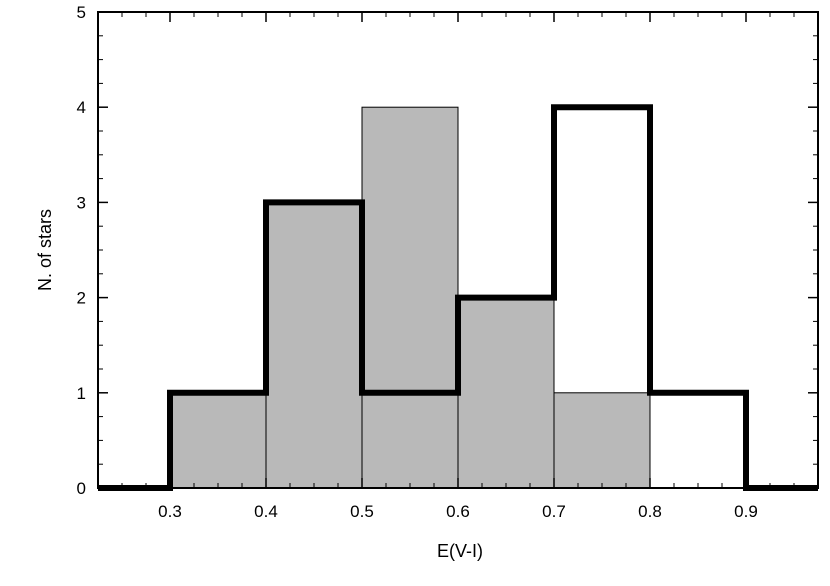 Image resolution: width=830 pixels, height=586 pixels. Describe the element at coordinates (746, 511) in the screenshot. I see `x-tick-label: 0.9` at that location.